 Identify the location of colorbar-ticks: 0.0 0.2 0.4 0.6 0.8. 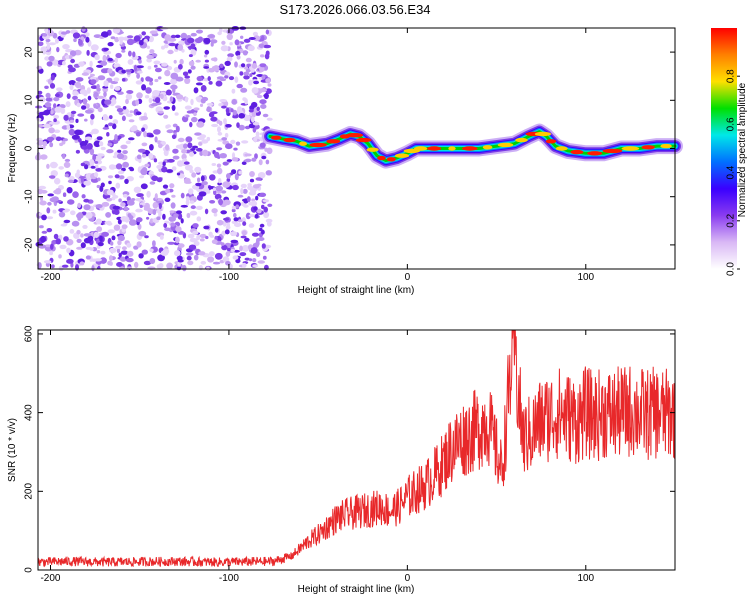
(733, 172).